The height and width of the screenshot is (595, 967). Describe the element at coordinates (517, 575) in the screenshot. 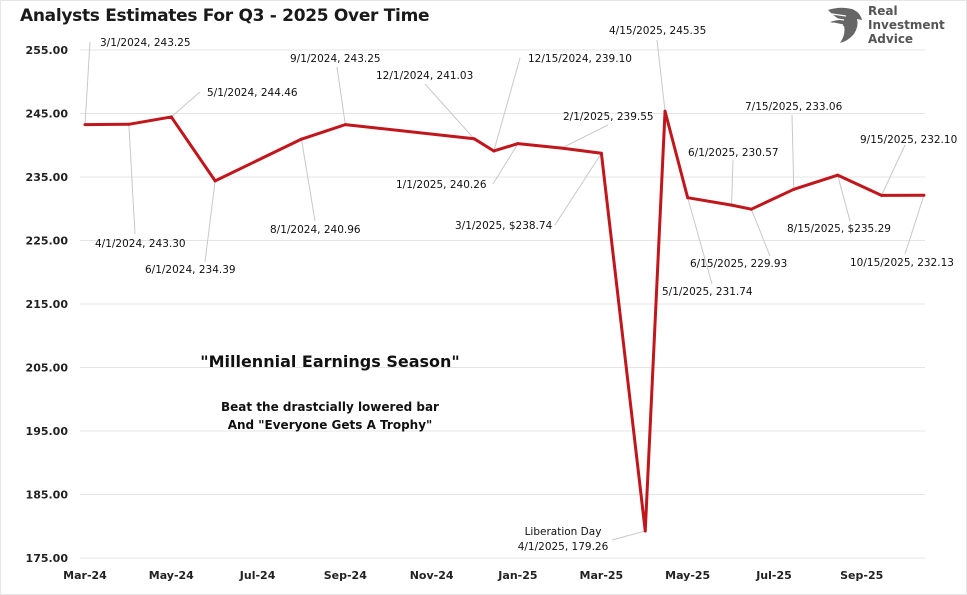

I see `x-tick-label: Jan-25` at that location.